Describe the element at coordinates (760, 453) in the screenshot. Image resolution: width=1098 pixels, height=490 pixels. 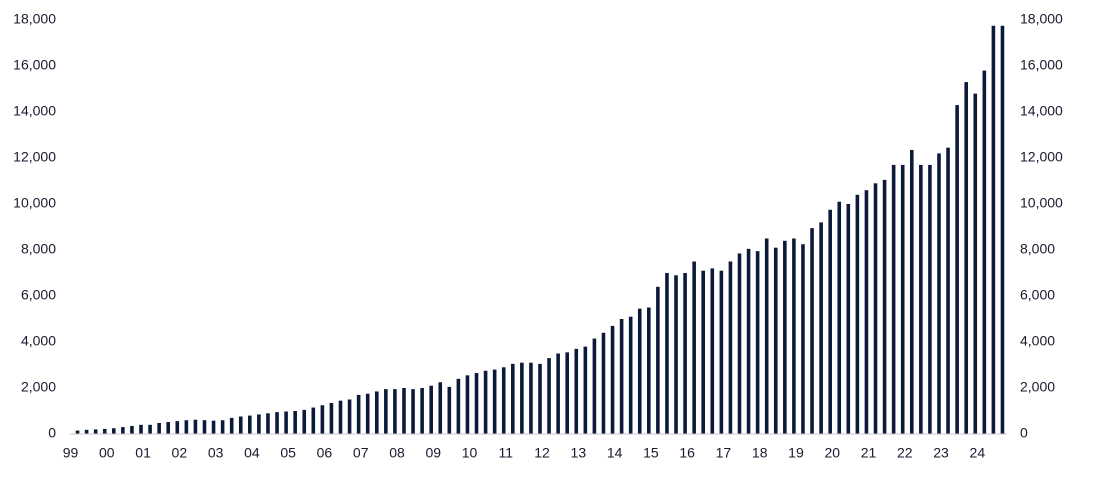
I see `x-tick-label: 18` at that location.